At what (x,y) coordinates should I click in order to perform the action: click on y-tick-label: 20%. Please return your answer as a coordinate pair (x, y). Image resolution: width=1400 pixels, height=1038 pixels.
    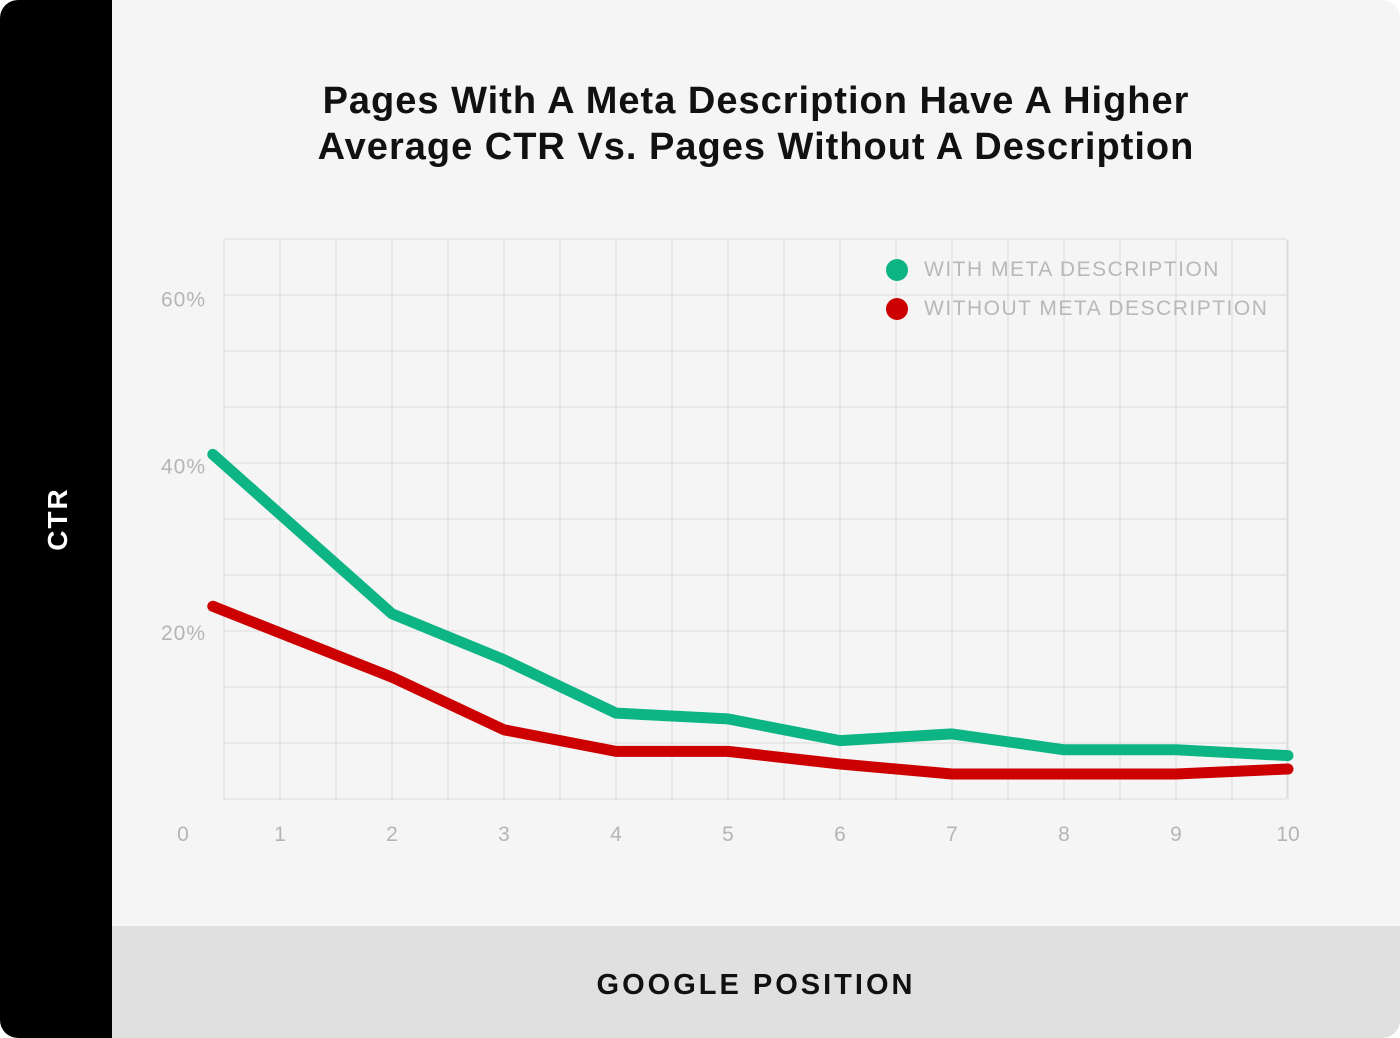
    Looking at the image, I should click on (183, 633).